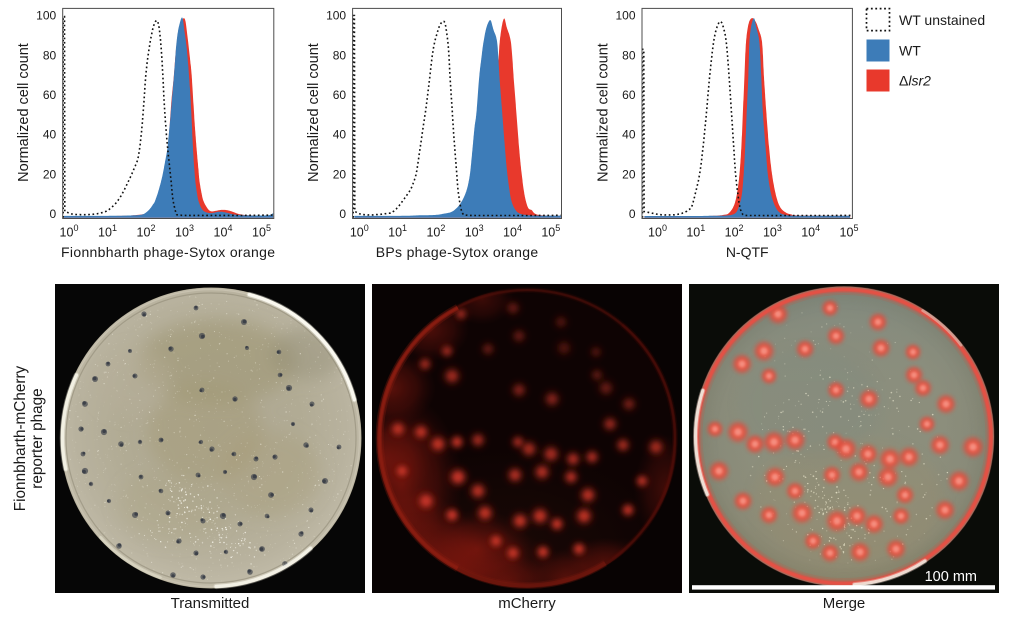 Image resolution: width=1024 pixels, height=627 pixels. Describe the element at coordinates (910, 51) in the screenshot. I see `svg-text: WT` at that location.